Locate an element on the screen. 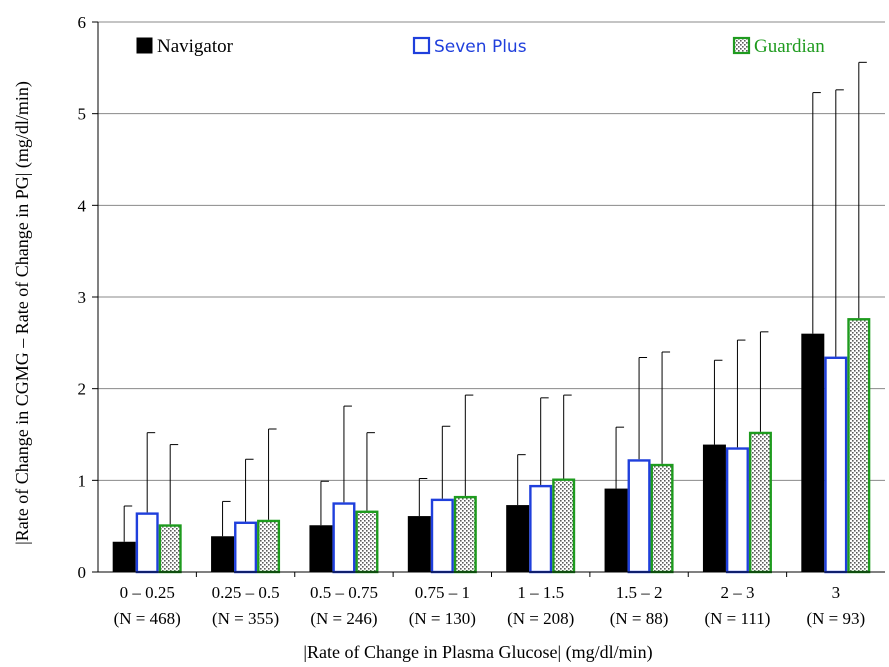  legend-swatch-seven-plus is located at coordinates (421, 45).